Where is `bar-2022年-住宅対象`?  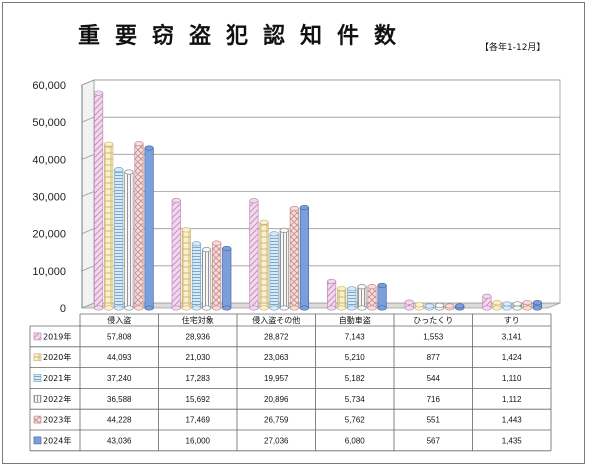
bar-2022年-住宅対象 is located at coordinates (206, 279).